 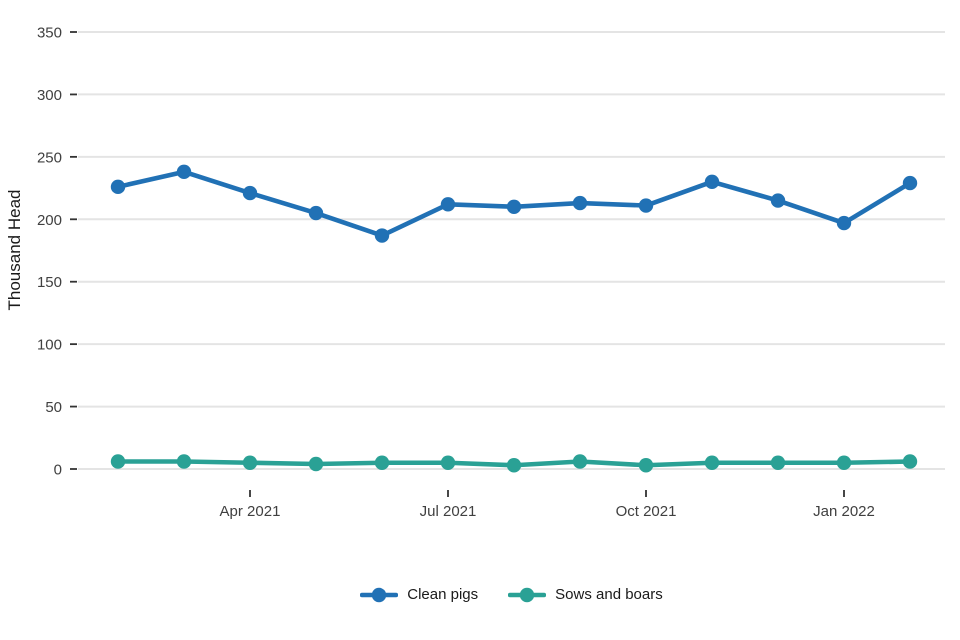 What do you see at coordinates (443, 594) in the screenshot?
I see `legend-label-clean-pigs: Clean pigs` at bounding box center [443, 594].